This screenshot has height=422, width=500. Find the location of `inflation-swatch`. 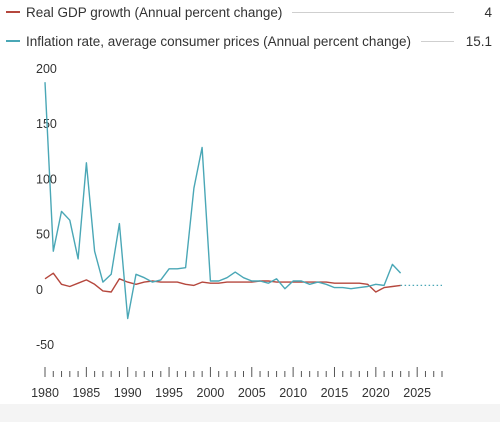

inflation-swatch is located at coordinates (13, 41).